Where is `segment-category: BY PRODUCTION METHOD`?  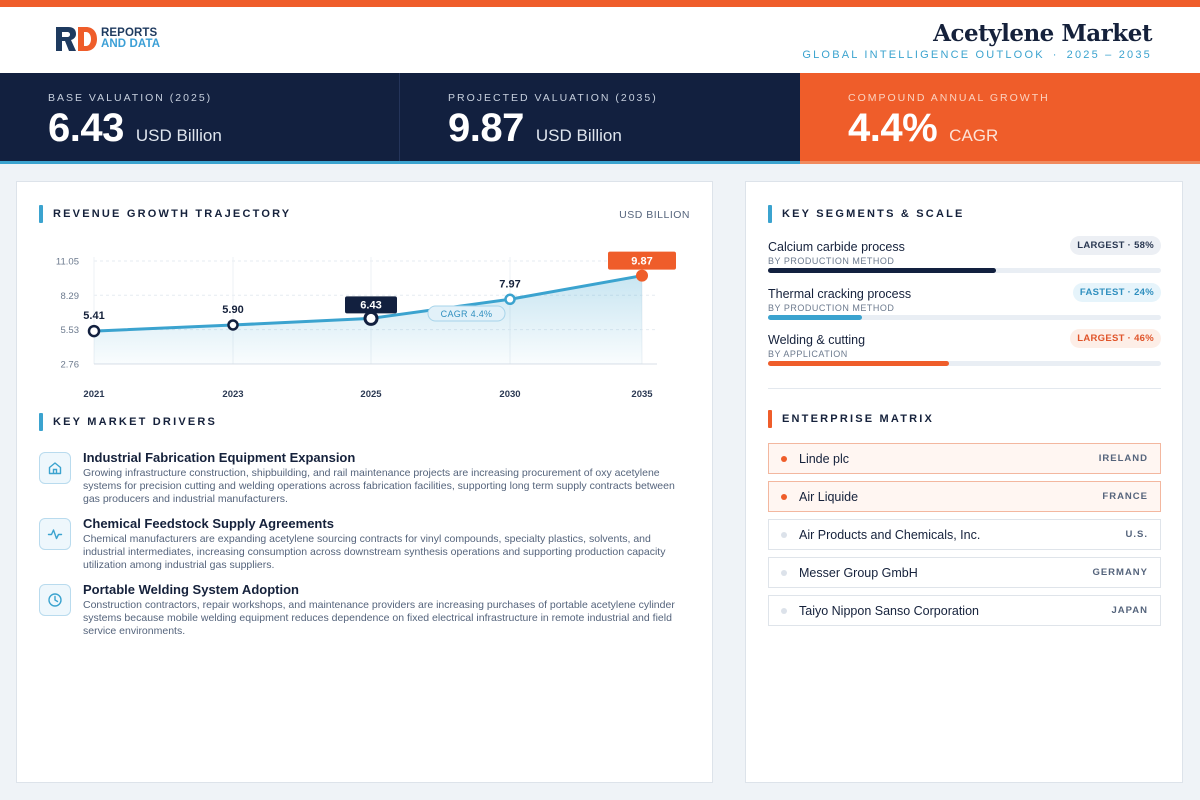 segment-category: BY PRODUCTION METHOD is located at coordinates (831, 261).